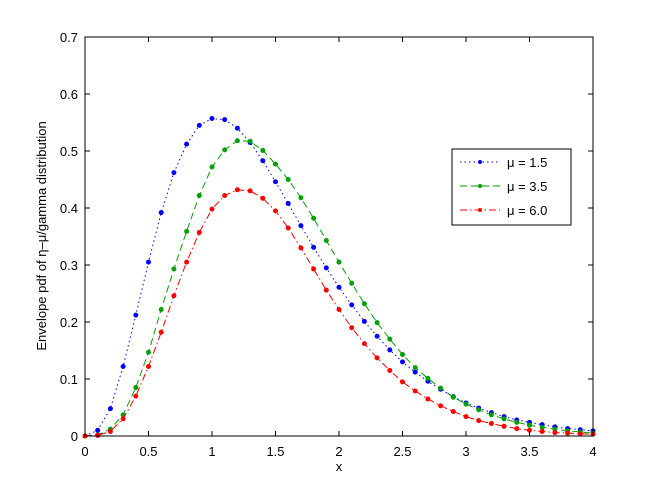 This screenshot has width=654, height=491. I want to click on y-tick-label: 0.2, so click(69, 322).